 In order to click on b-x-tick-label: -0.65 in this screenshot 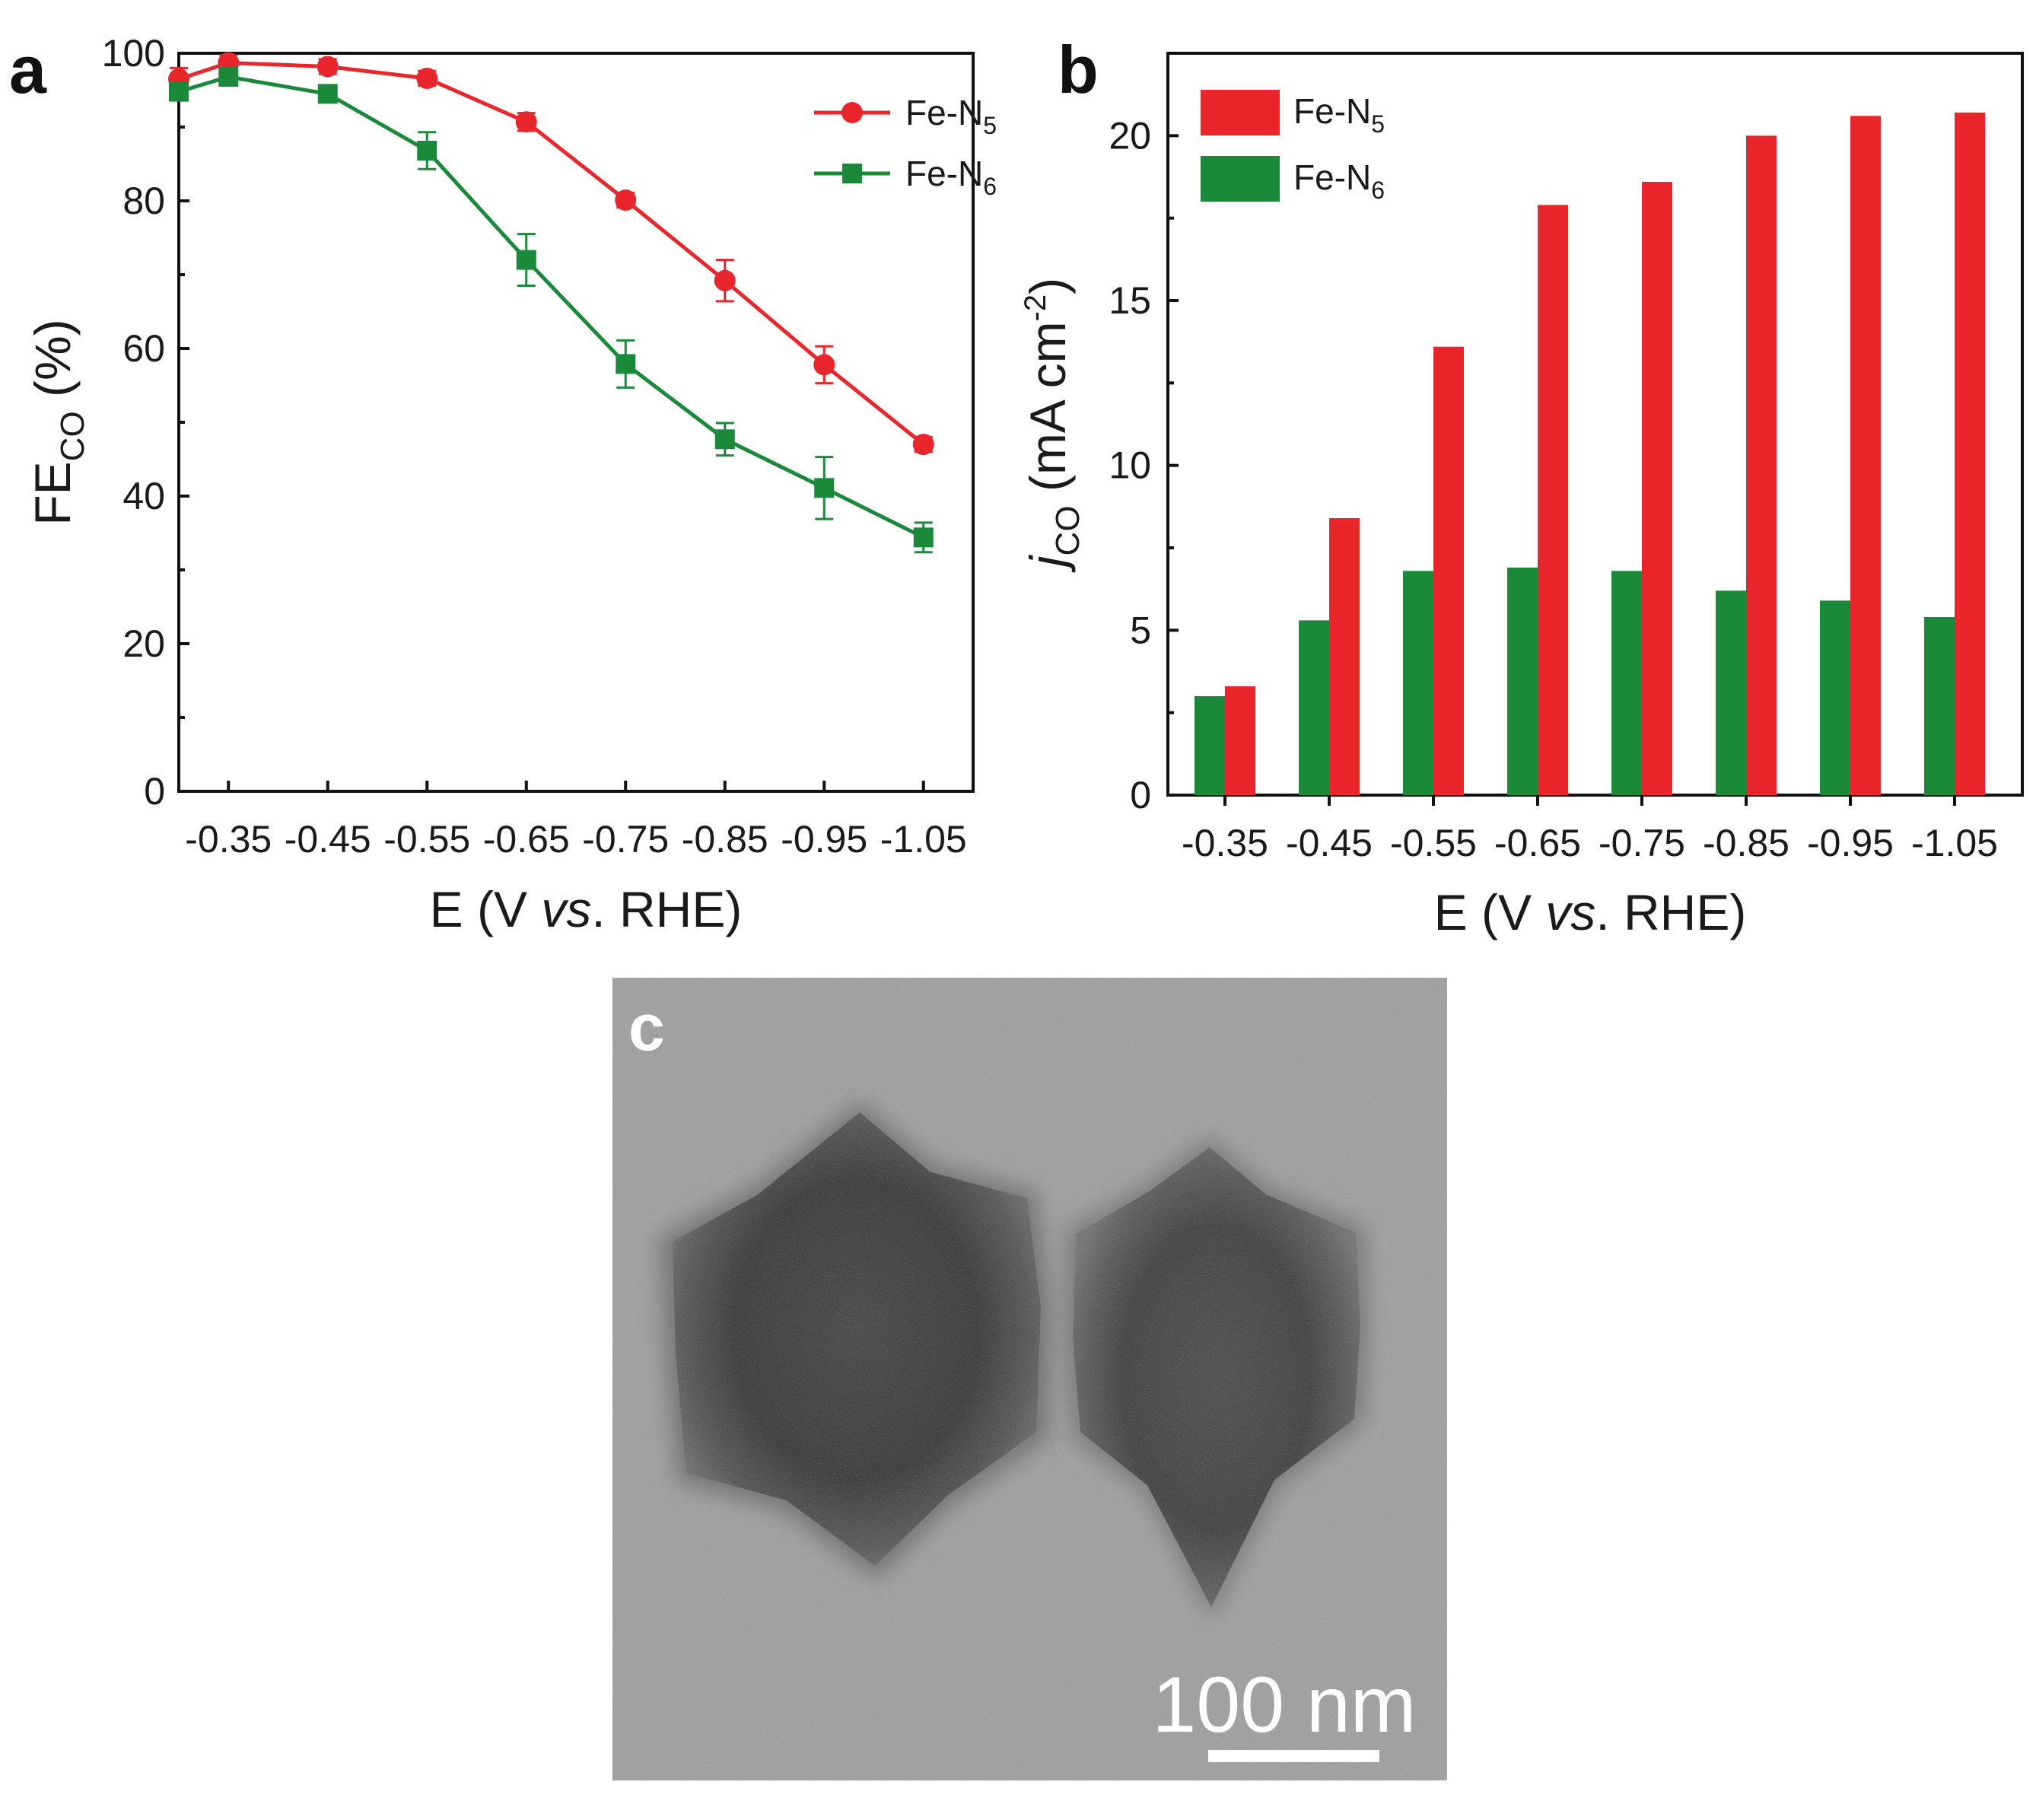, I will do `click(1537, 843)`.